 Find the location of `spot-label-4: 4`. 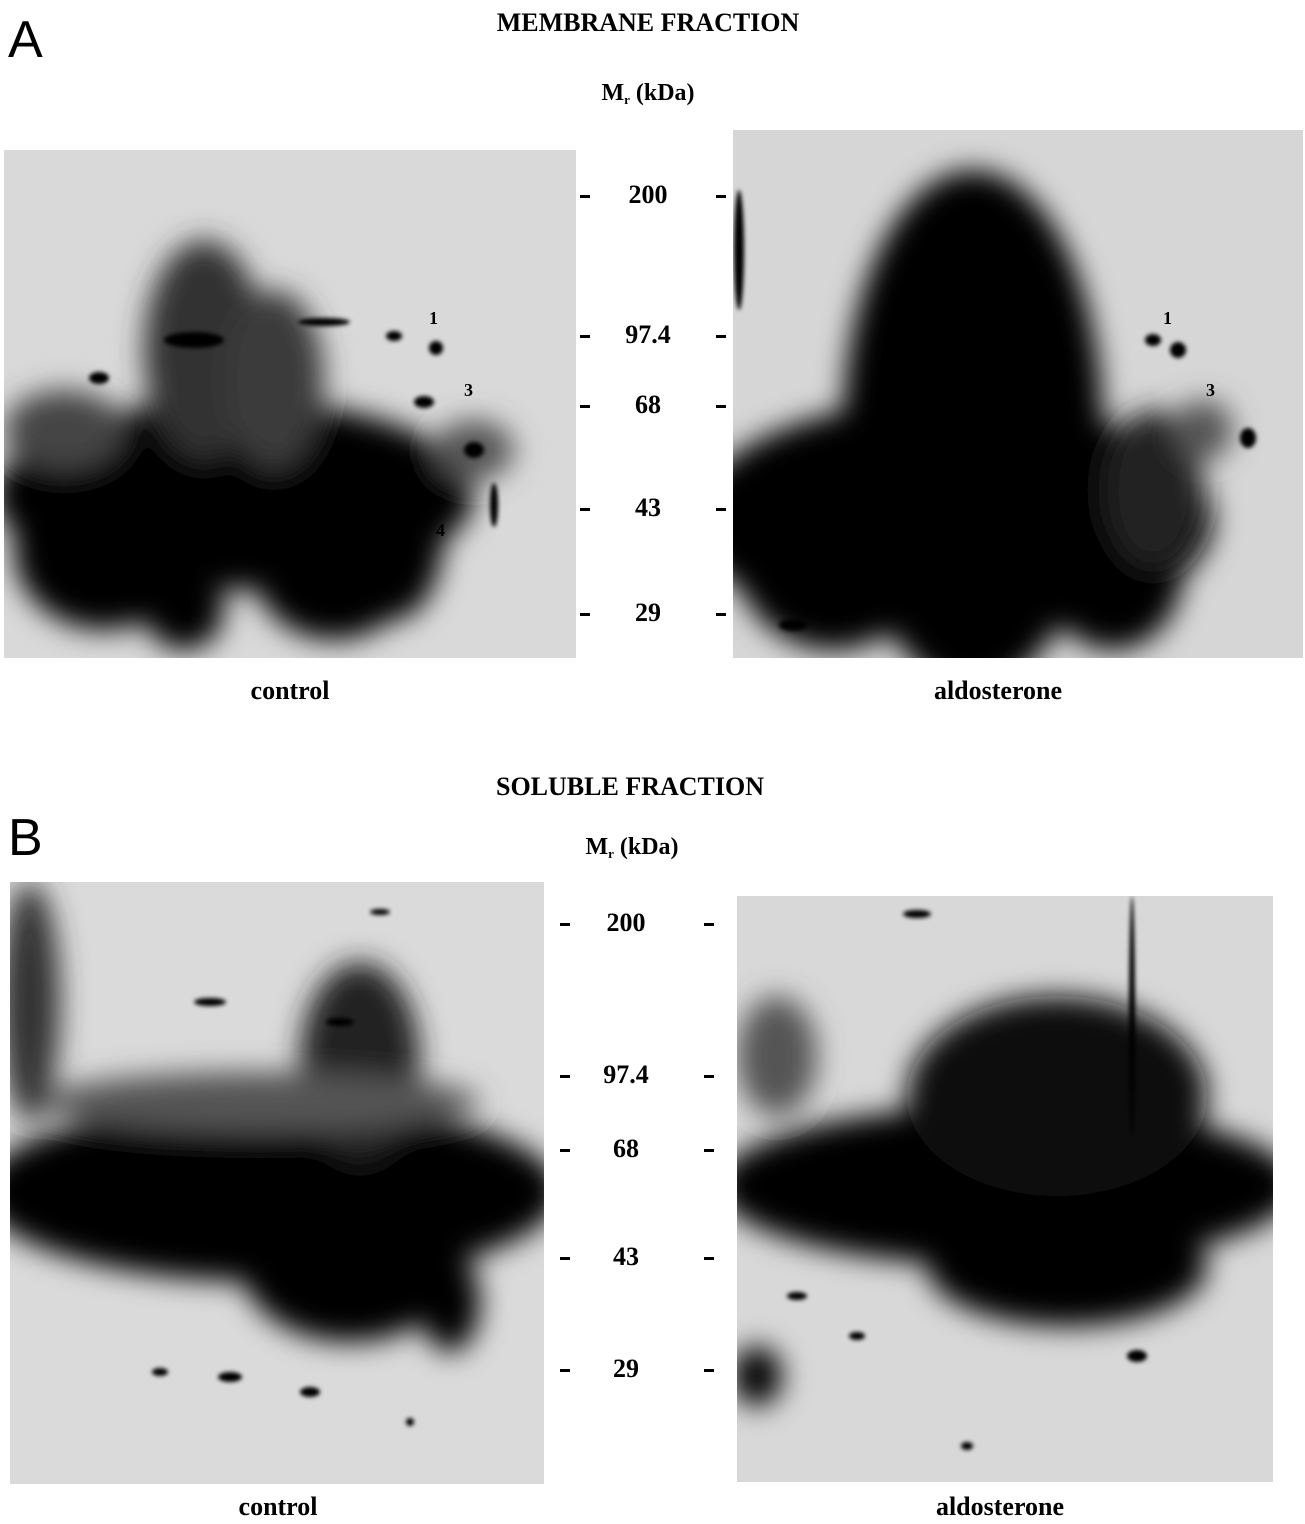

spot-label-4: 4 is located at coordinates (440, 530).